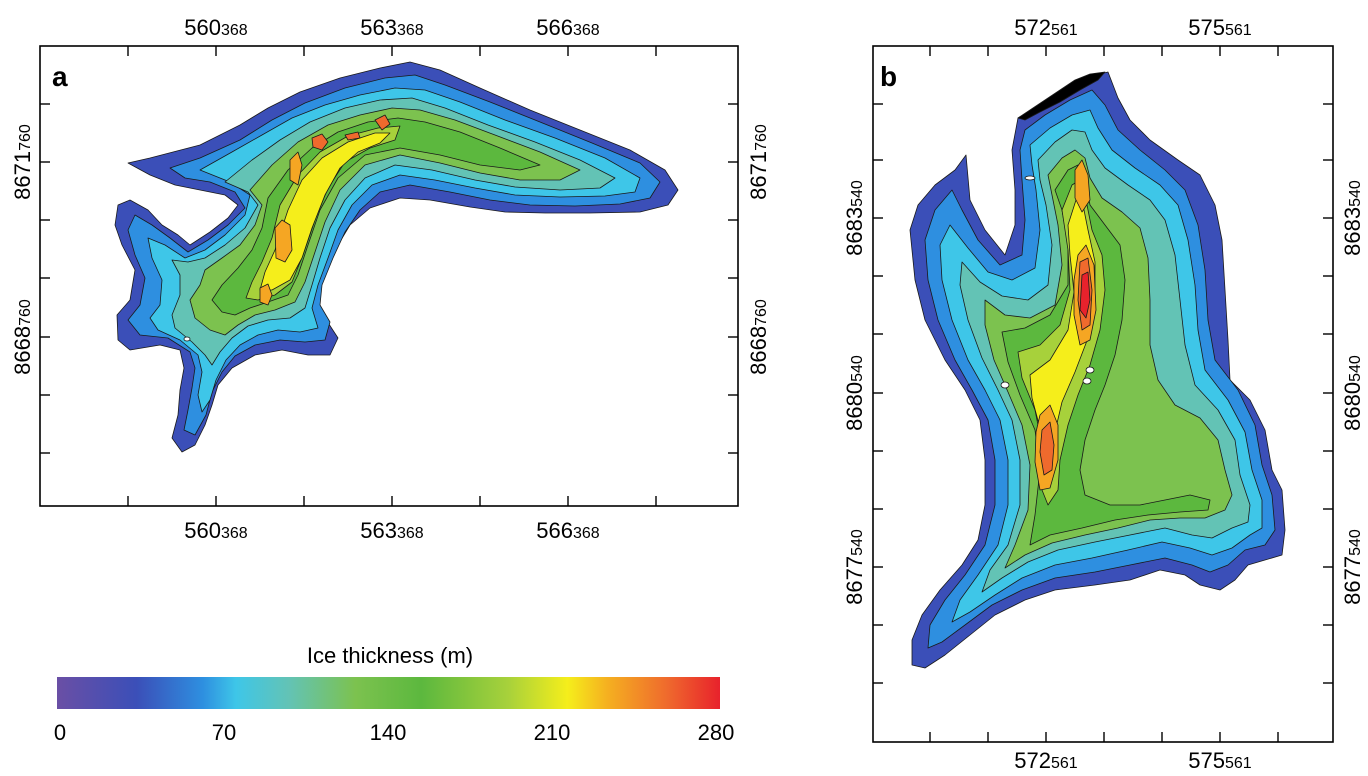  What do you see at coordinates (392, 27) in the screenshot?
I see `panel-a-top-tick-1: 563368` at bounding box center [392, 27].